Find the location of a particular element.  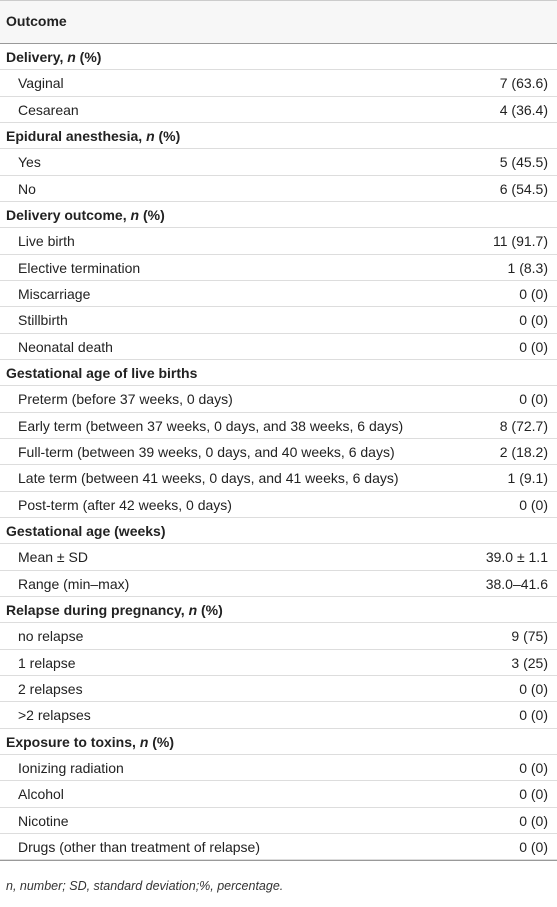

item-row: Nicotine 0 (0) is located at coordinates (278, 821).